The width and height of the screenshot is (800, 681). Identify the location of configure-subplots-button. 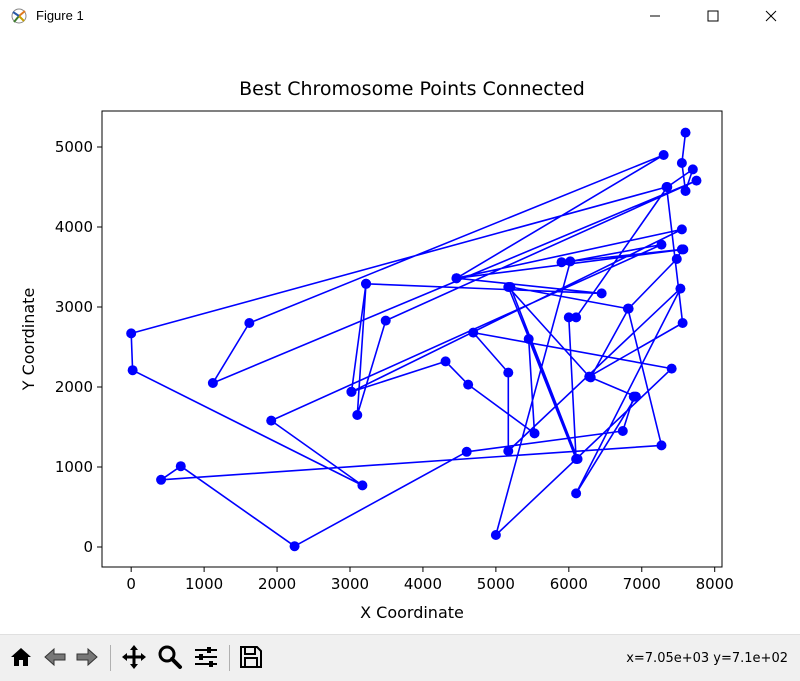
(206, 659).